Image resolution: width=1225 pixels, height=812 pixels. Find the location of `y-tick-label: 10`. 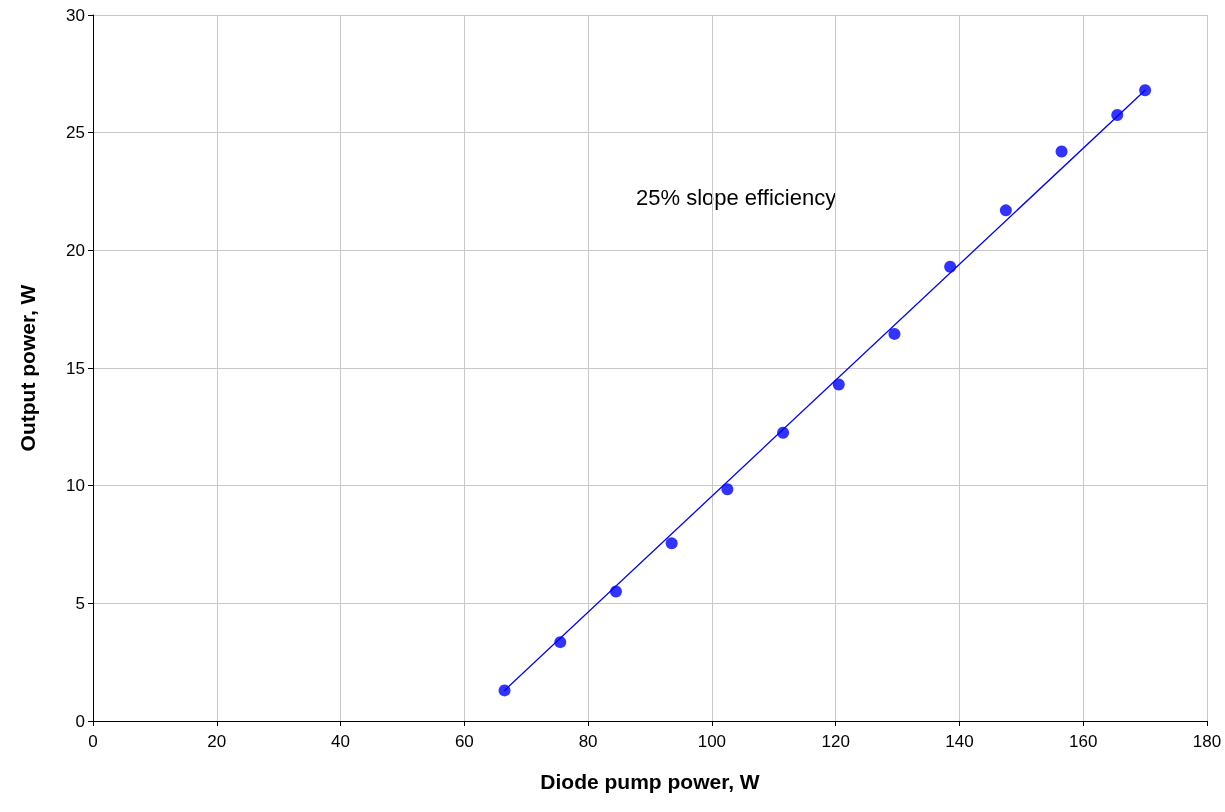

y-tick-label: 10 is located at coordinates (75, 486).